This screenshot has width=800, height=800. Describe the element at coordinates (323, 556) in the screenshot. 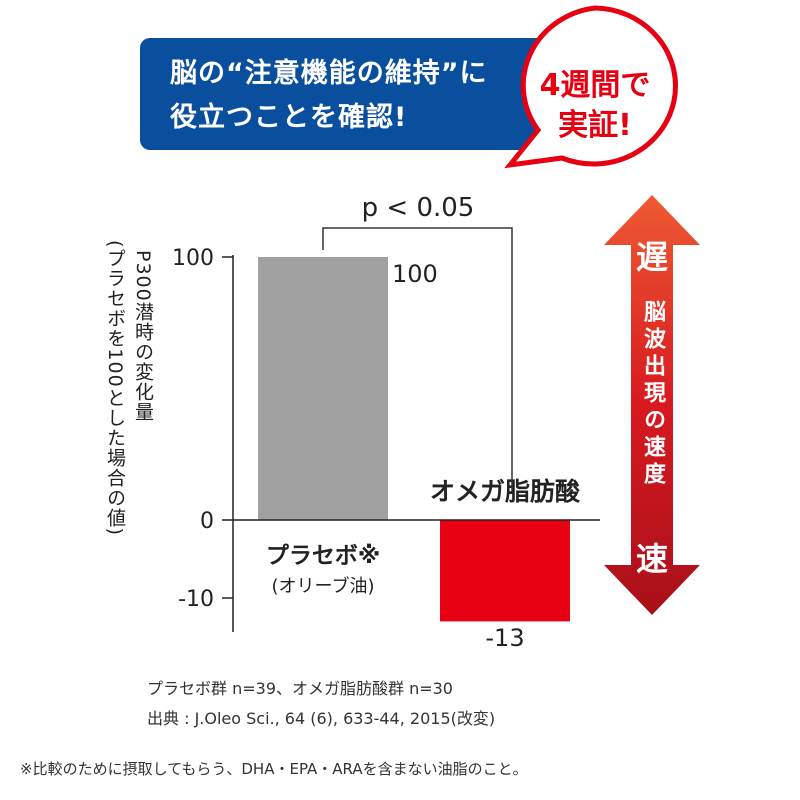

I see `category-label-placebo: プラセボ※` at that location.